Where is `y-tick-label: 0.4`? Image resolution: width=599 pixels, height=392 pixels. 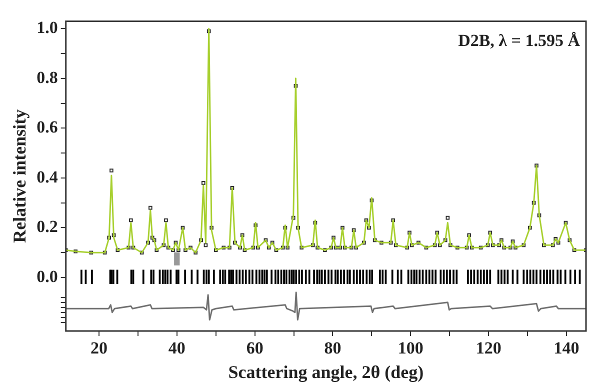
y-tick-label: 0.4 is located at coordinates (47, 176).